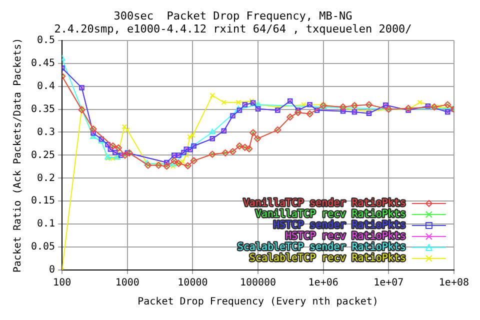 Image resolution: width=480 pixels, height=320 pixels. I want to click on legend-label: VanillaTCP recv RatioPkts, so click(330, 214).